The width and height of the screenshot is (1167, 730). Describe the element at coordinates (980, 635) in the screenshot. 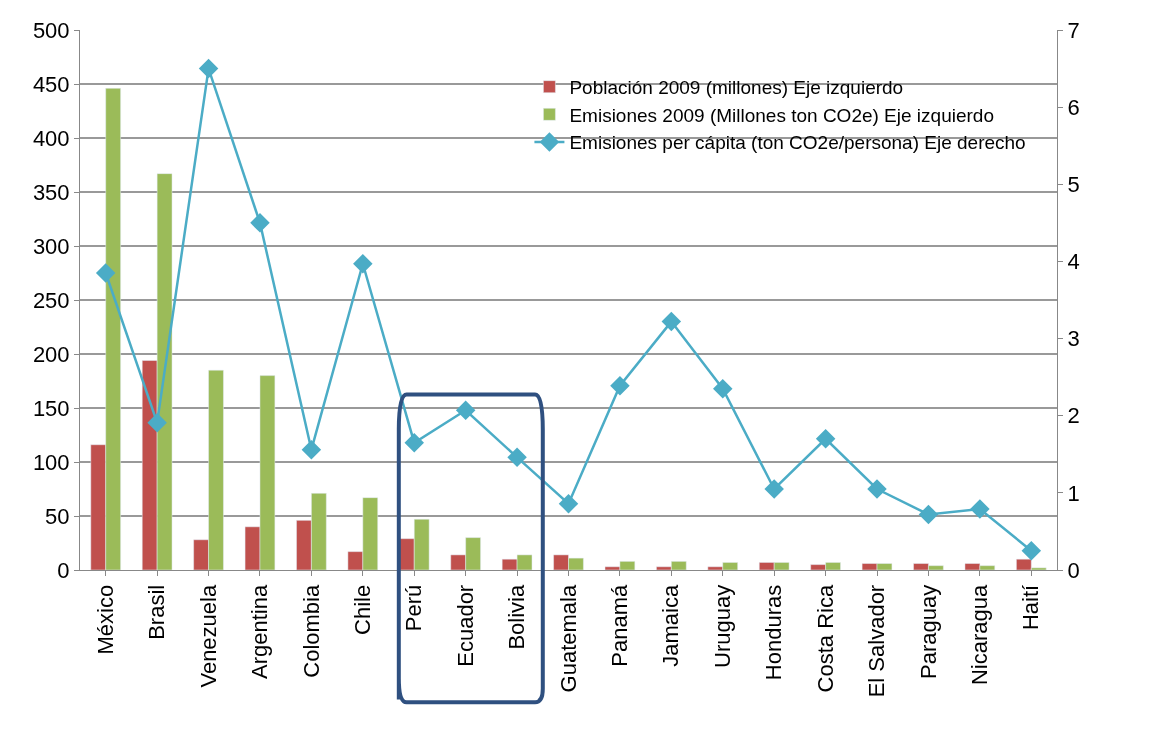

I see `x-tick-label: Nicaragua` at that location.